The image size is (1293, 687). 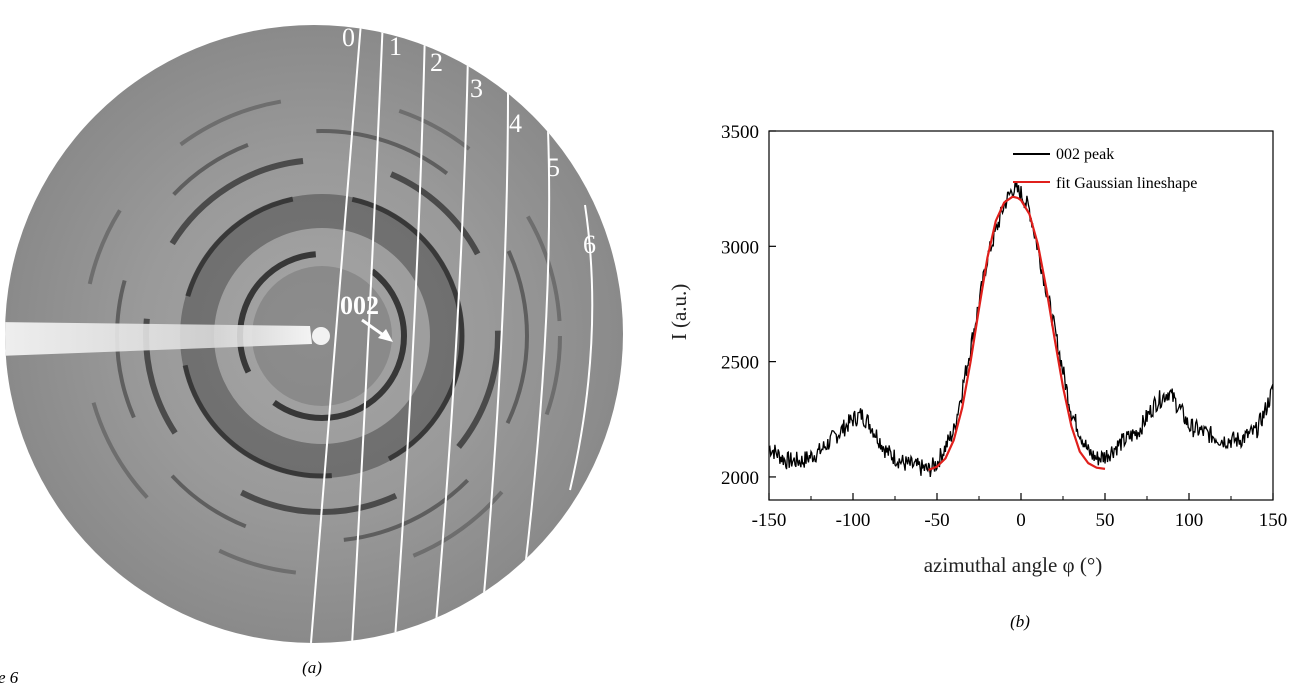 I want to click on series-gaussian-fit, so click(x=1017, y=333).